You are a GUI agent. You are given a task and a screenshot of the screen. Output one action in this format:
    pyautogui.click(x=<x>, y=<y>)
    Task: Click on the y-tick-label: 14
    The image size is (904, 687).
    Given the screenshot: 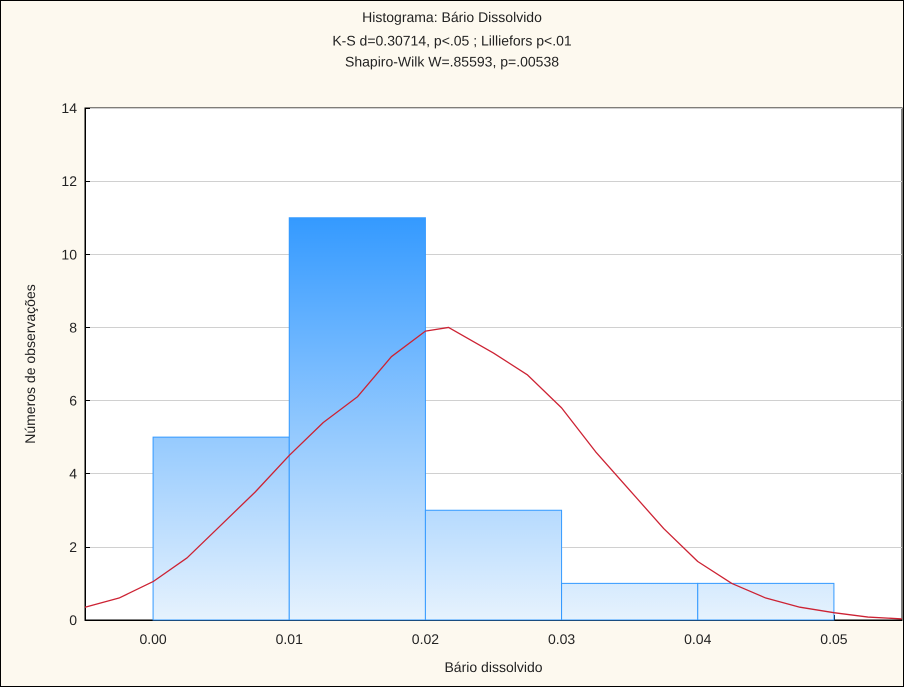 What is the action you would take?
    pyautogui.click(x=69, y=108)
    